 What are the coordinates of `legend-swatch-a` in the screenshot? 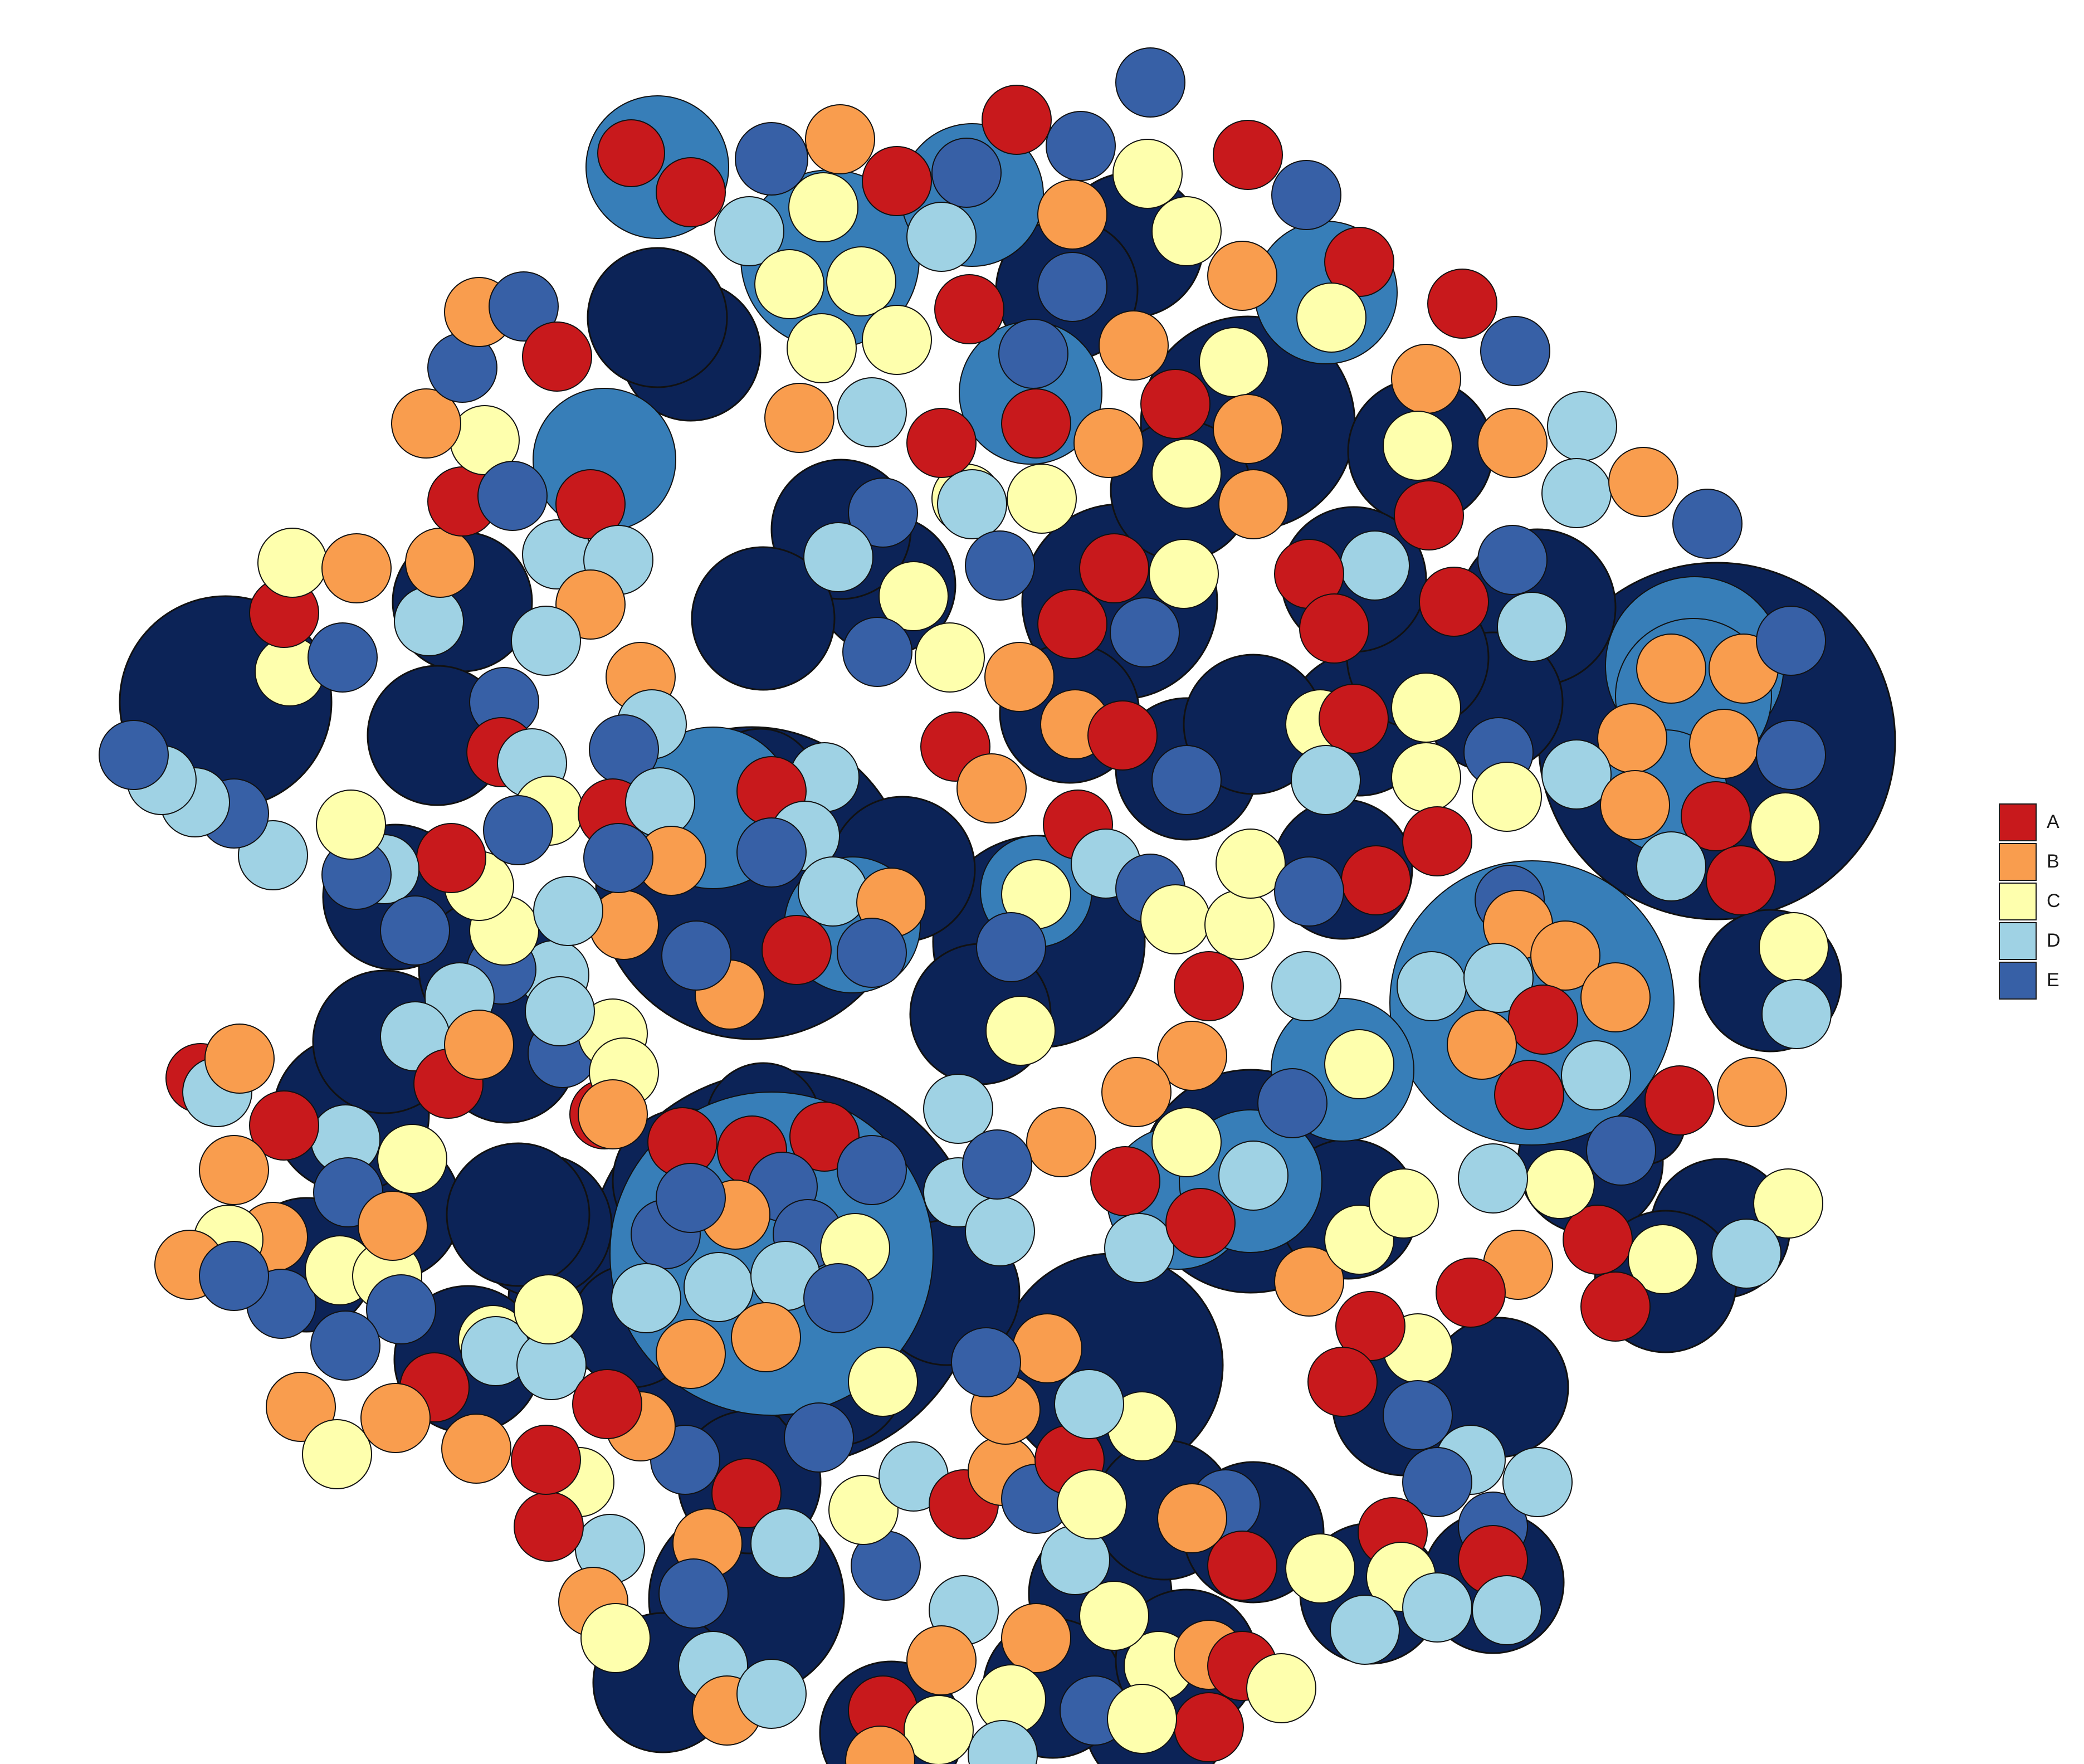 It's located at (2018, 822).